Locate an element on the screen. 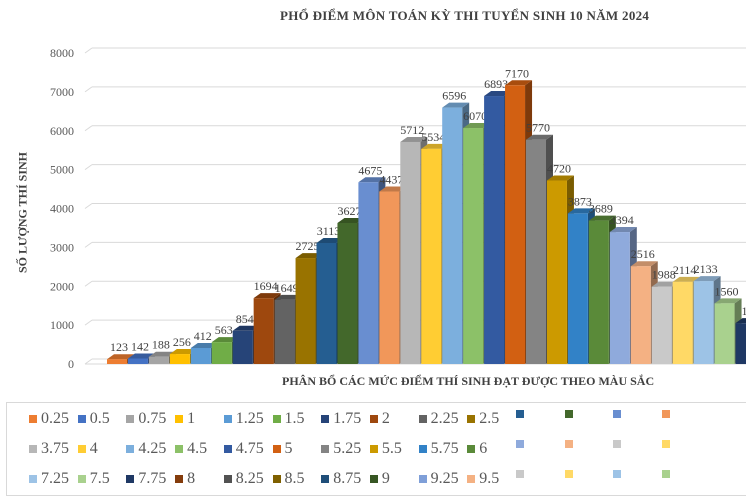 This screenshot has width=746, height=497. legend-label: 4.75 is located at coordinates (249, 448).